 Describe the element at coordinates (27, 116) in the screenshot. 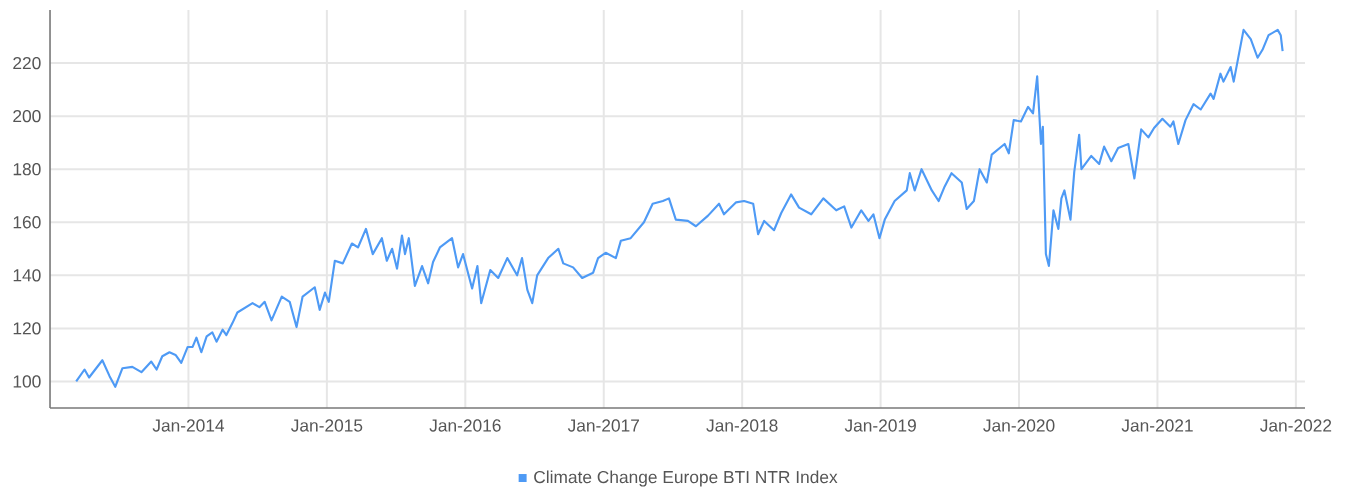

I see `y-tick-label: 200` at that location.